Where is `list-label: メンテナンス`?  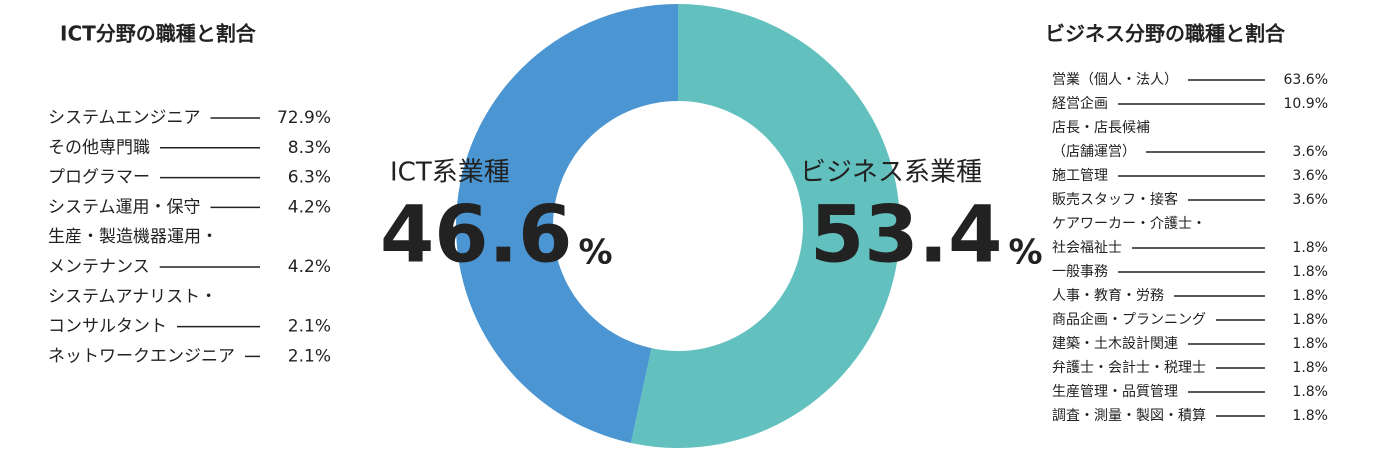
list-label: メンテナンス is located at coordinates (99, 267).